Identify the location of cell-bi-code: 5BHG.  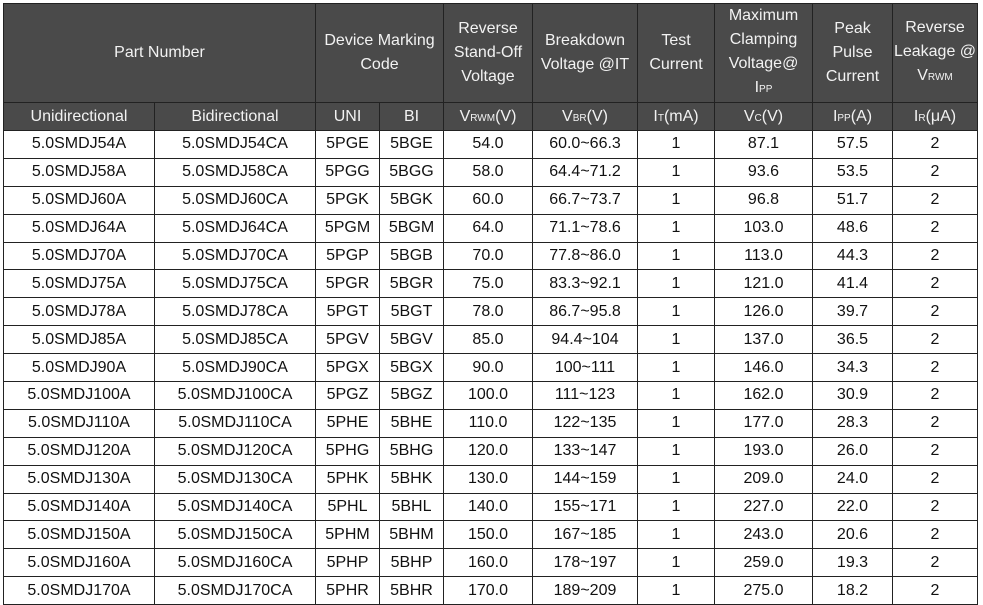
(411, 451).